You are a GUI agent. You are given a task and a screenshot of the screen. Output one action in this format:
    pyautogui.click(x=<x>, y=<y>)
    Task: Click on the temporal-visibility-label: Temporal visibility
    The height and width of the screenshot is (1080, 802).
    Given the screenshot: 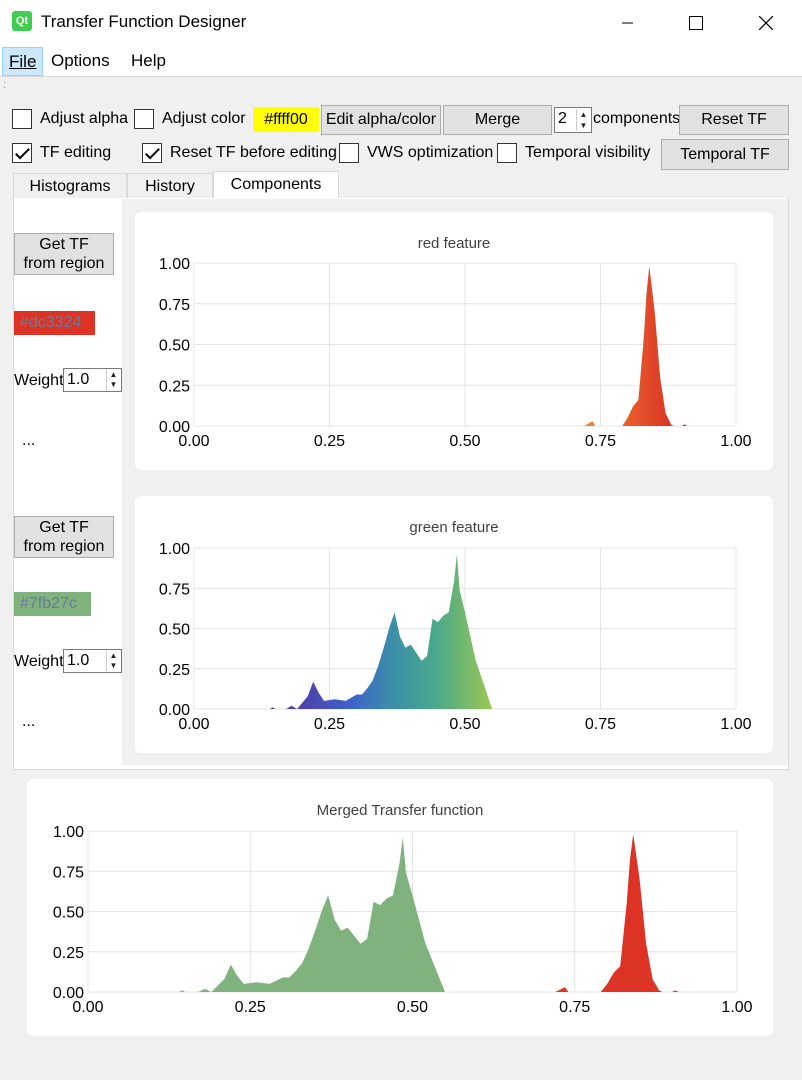 What is the action you would take?
    pyautogui.click(x=588, y=152)
    